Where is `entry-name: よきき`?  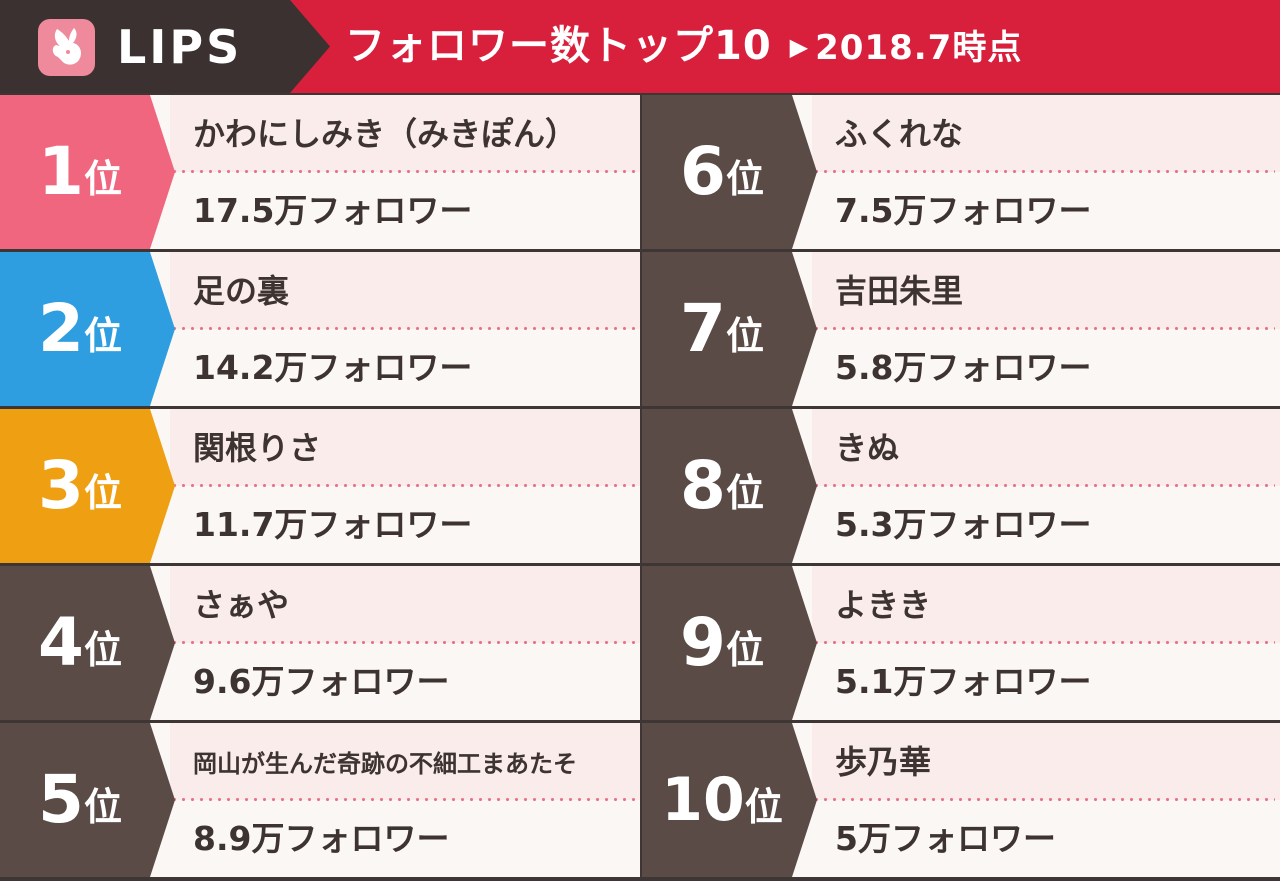 entry-name: よきき is located at coordinates (883, 605).